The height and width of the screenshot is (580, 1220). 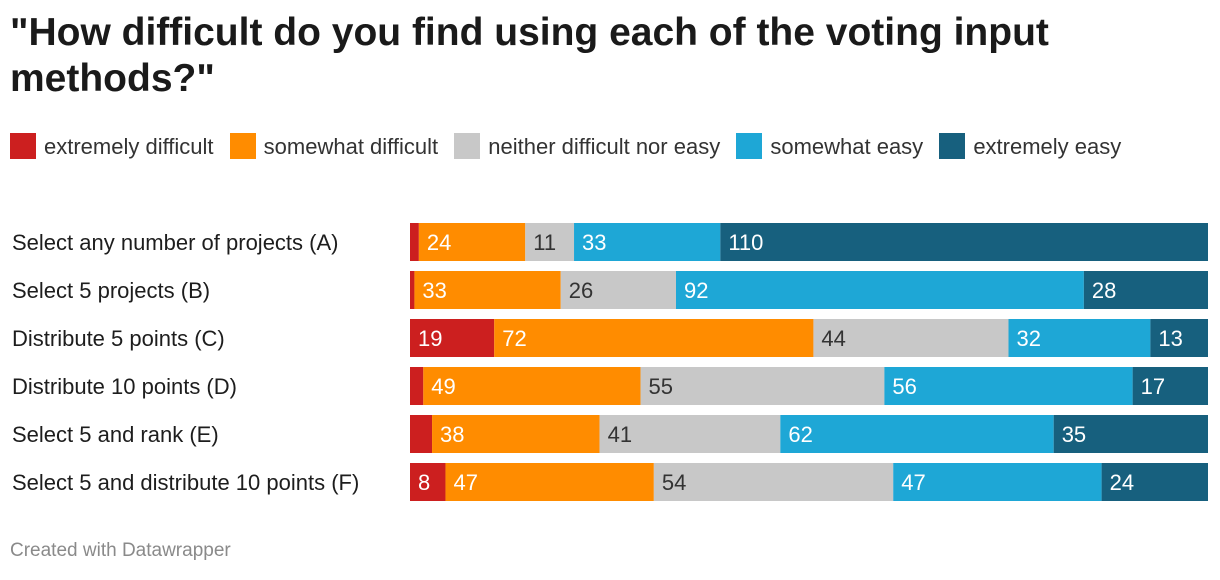 I want to click on data-label: 11, so click(x=544, y=242).